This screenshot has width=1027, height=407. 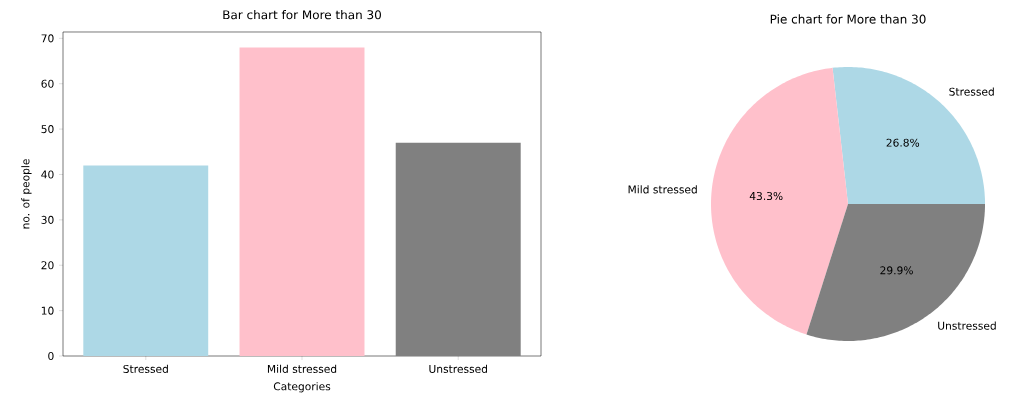 What do you see at coordinates (302, 368) in the screenshot?
I see `x-tick-label: Mild stressed` at bounding box center [302, 368].